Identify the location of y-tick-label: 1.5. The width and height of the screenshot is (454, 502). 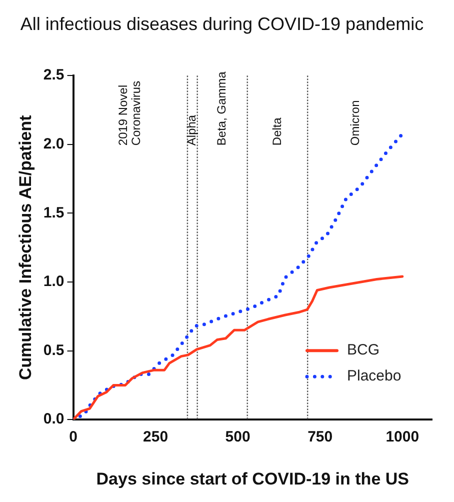
(53, 213).